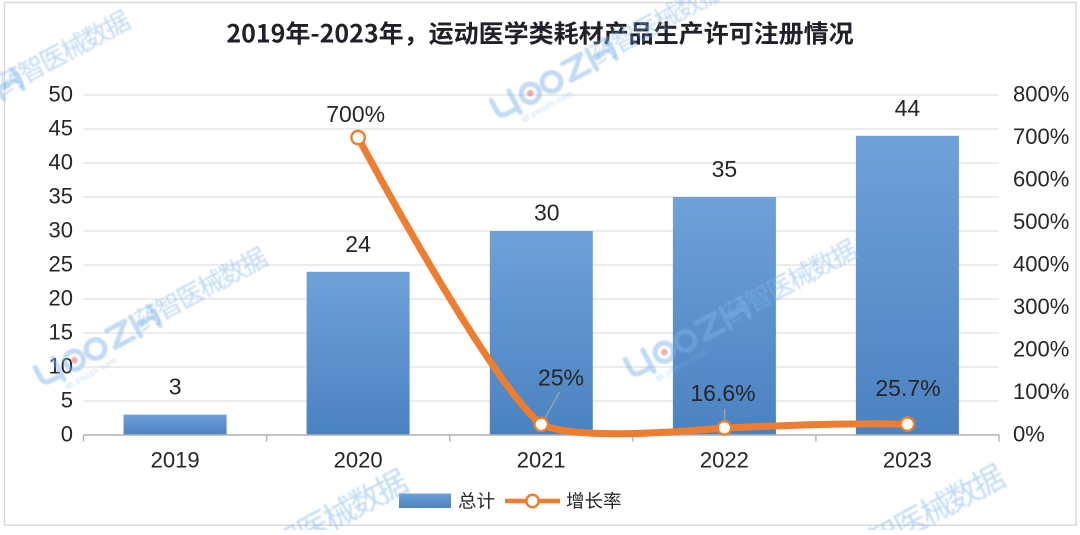  What do you see at coordinates (1041, 94) in the screenshot?
I see `svg-text: 800%` at bounding box center [1041, 94].